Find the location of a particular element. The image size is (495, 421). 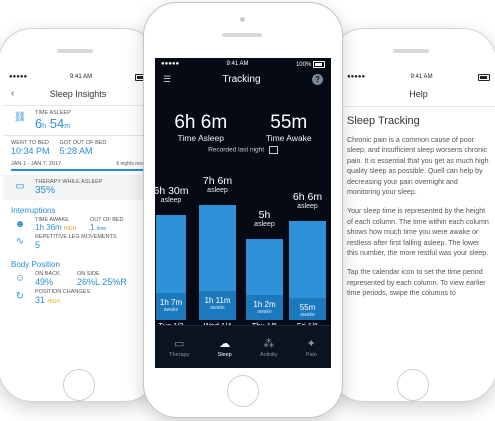

awake-bar: 55m awake is located at coordinates (307, 309).